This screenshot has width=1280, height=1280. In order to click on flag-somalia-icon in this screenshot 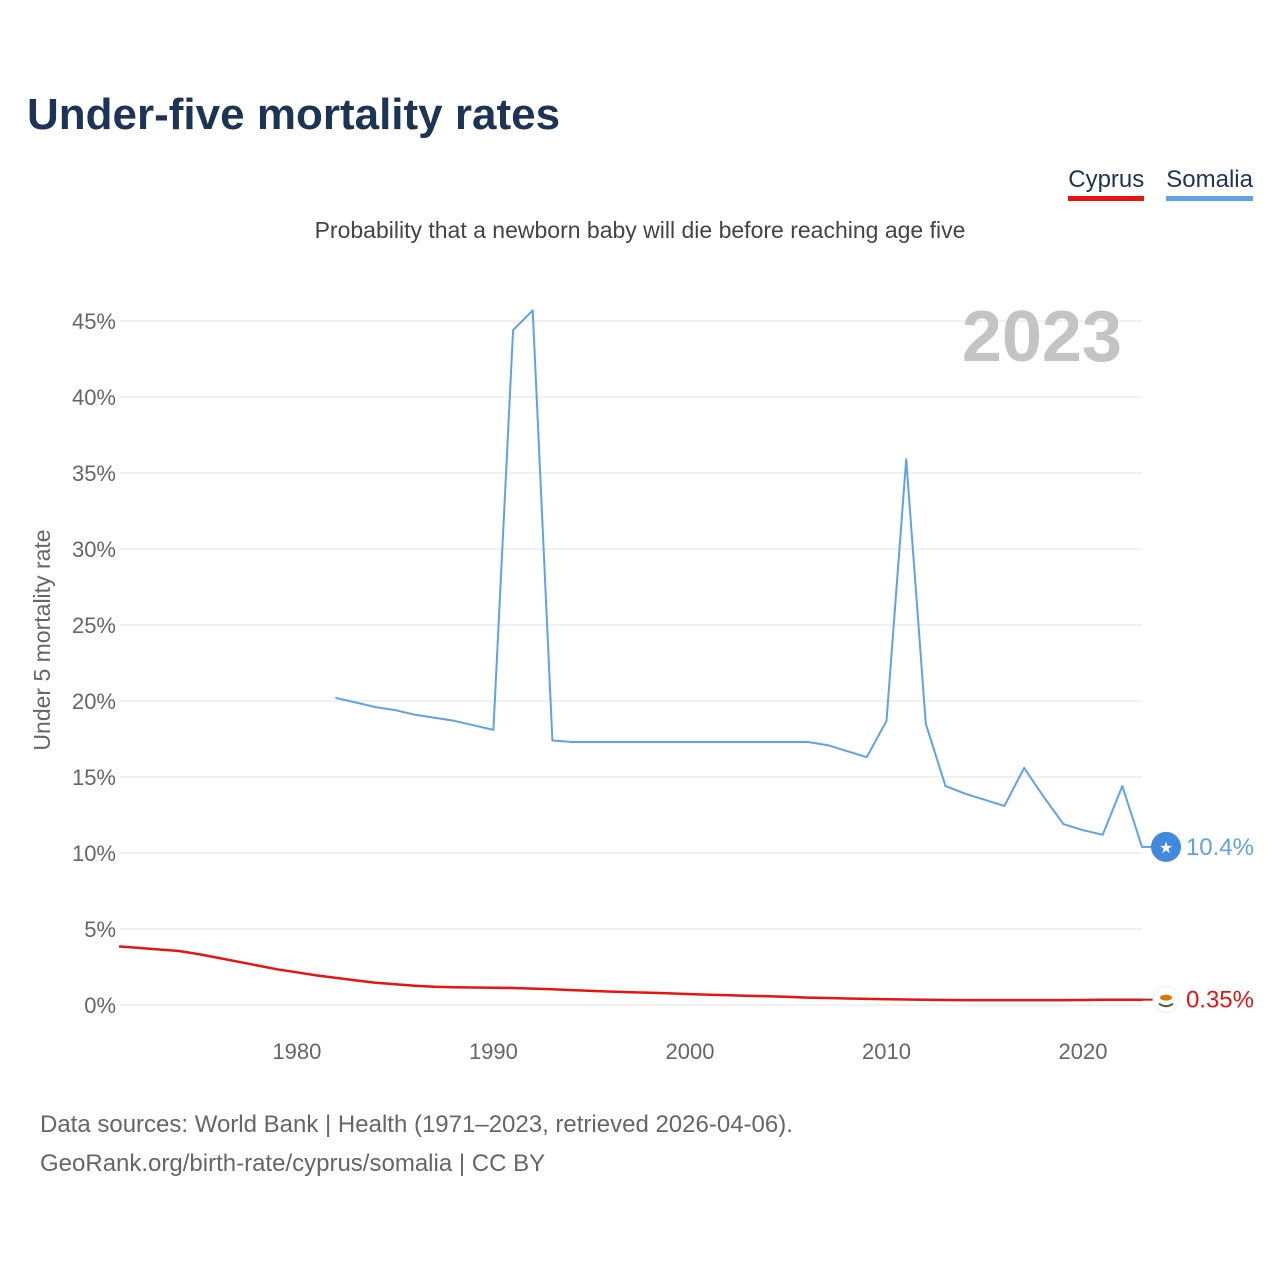, I will do `click(1166, 846)`.